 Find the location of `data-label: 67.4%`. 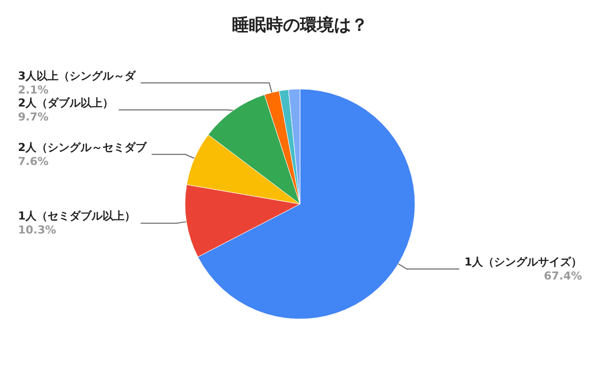

data-label: 67.4% is located at coordinates (563, 276).